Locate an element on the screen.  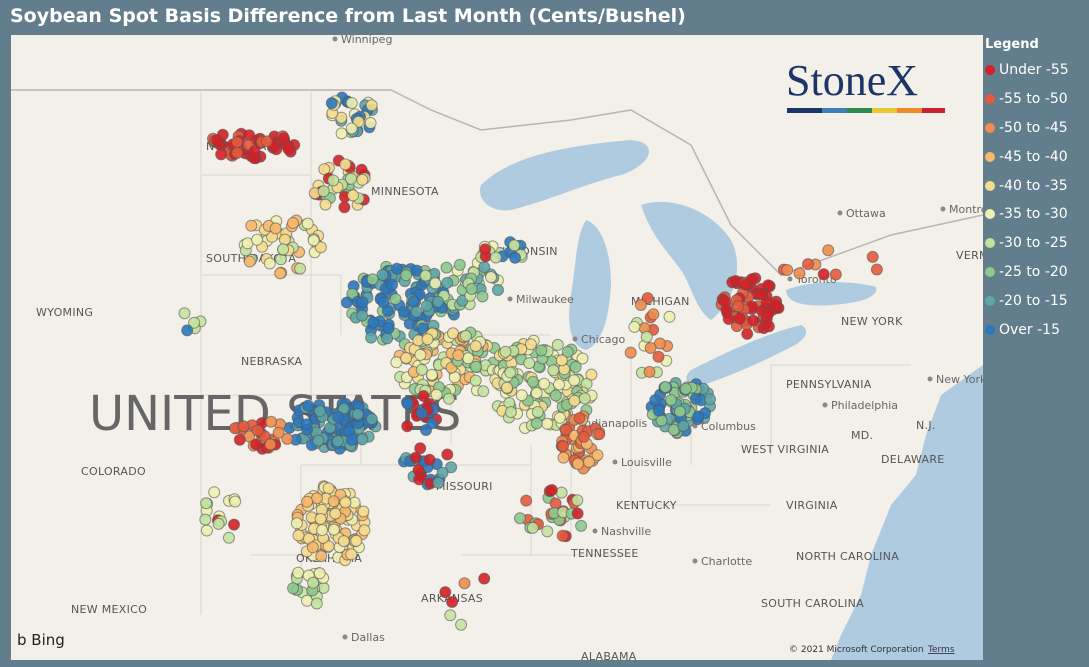
city-label: Dallas is located at coordinates (368, 637).